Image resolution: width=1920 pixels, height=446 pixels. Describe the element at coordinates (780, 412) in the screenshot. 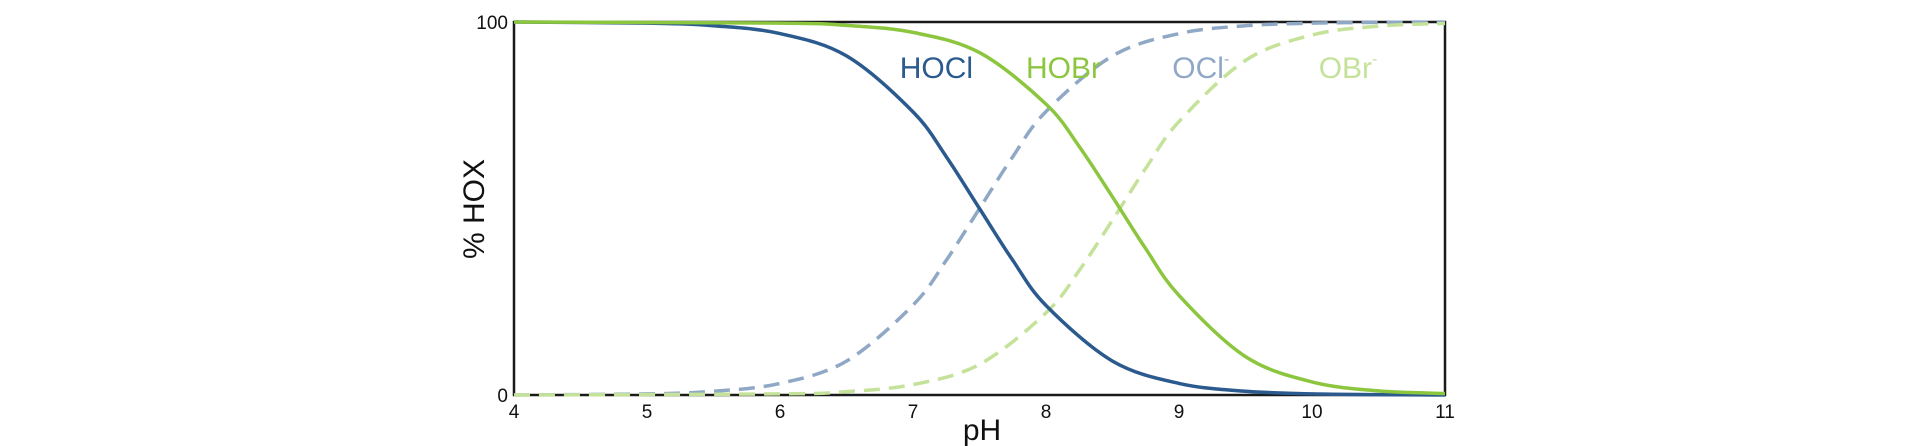

I see `x-tick-label: 6` at that location.